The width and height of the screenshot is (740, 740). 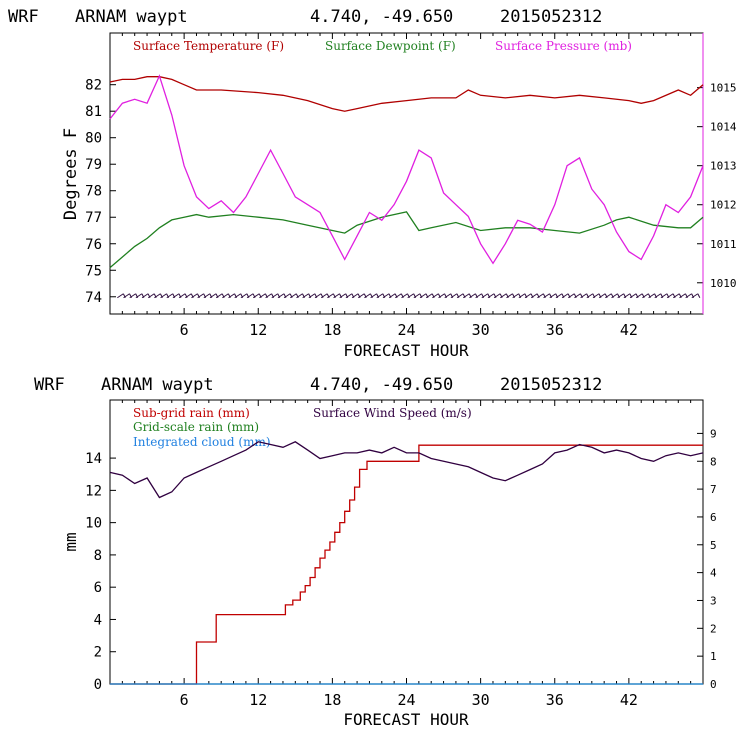 I want to click on y2-tick-label: 8, so click(x=713, y=461).